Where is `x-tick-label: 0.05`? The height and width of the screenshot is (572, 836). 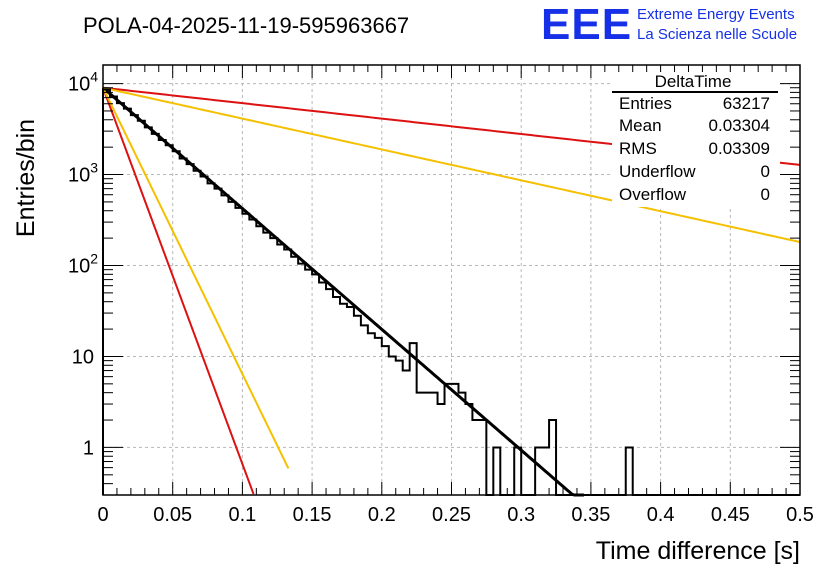 x-tick-label: 0.05 is located at coordinates (172, 515).